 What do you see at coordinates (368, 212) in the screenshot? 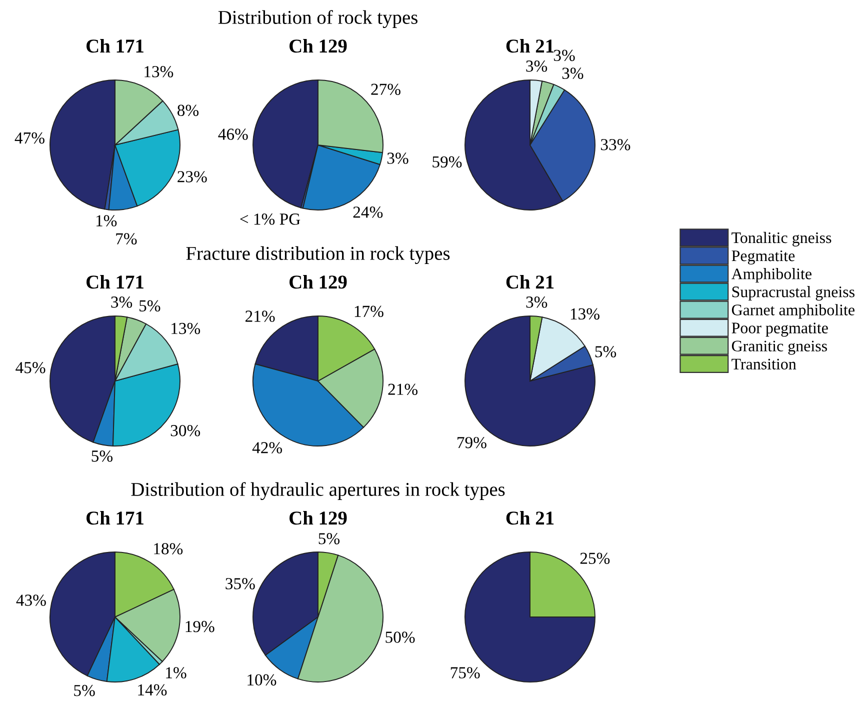
I see `data-label: 24%` at bounding box center [368, 212].